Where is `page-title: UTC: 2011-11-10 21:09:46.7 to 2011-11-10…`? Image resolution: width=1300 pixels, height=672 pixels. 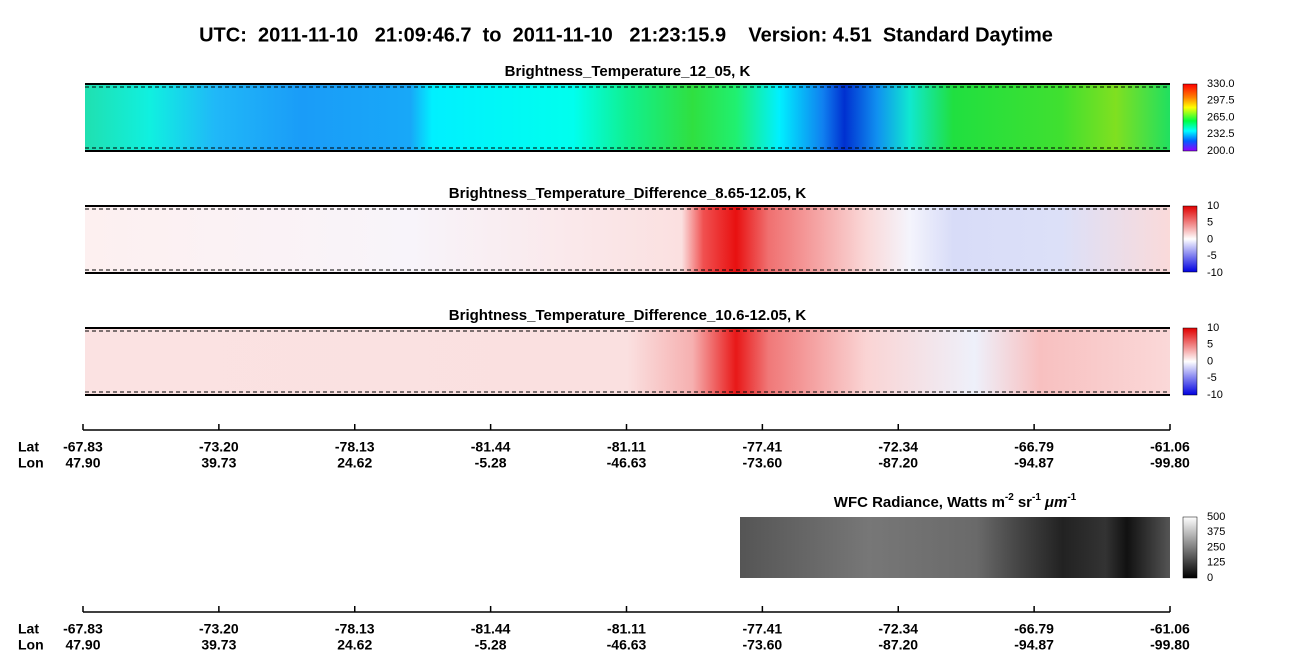
page-title: UTC: 2011-11-10 21:09:46.7 to 2011-11-10… is located at coordinates (626, 35).